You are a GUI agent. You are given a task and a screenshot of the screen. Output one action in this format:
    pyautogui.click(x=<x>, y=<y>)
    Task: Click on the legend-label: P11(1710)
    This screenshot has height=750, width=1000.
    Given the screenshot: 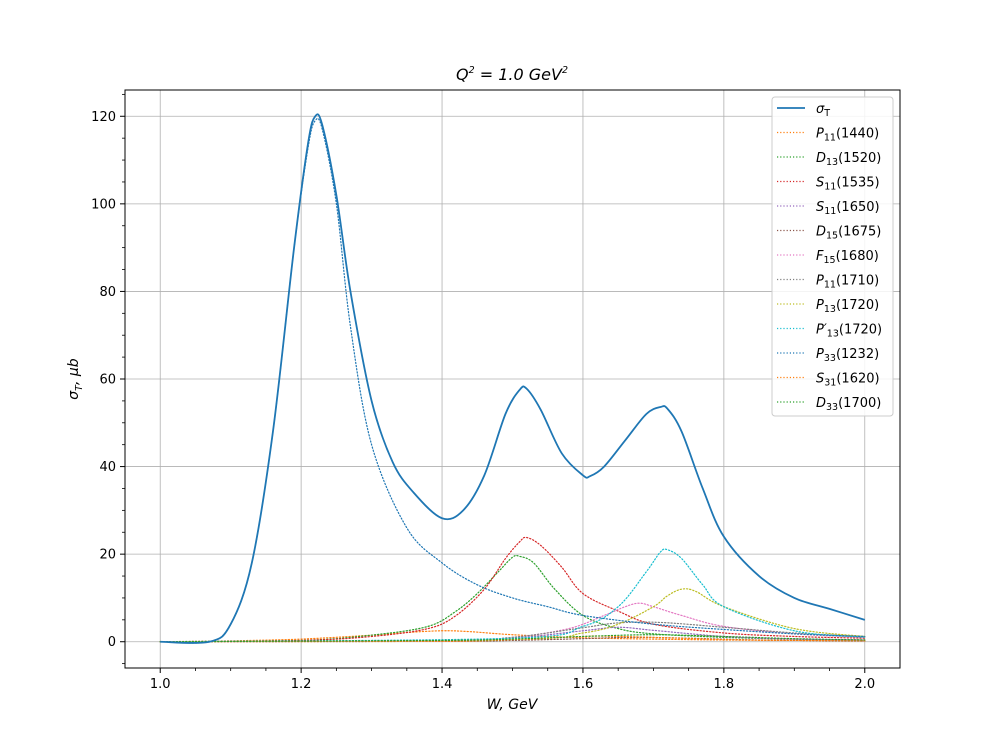 What is the action you would take?
    pyautogui.click(x=847, y=282)
    